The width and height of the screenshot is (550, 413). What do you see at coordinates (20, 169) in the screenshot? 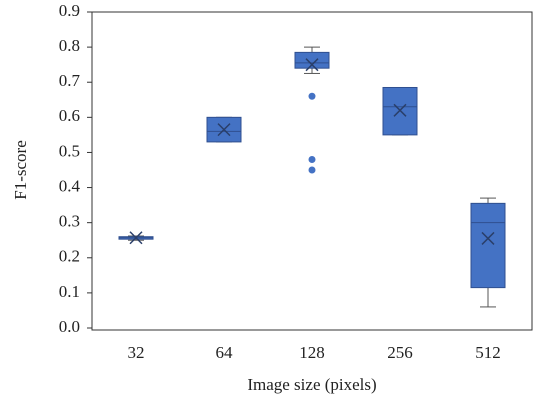
I see `y-axis-label: F1-score` at bounding box center [20, 169].